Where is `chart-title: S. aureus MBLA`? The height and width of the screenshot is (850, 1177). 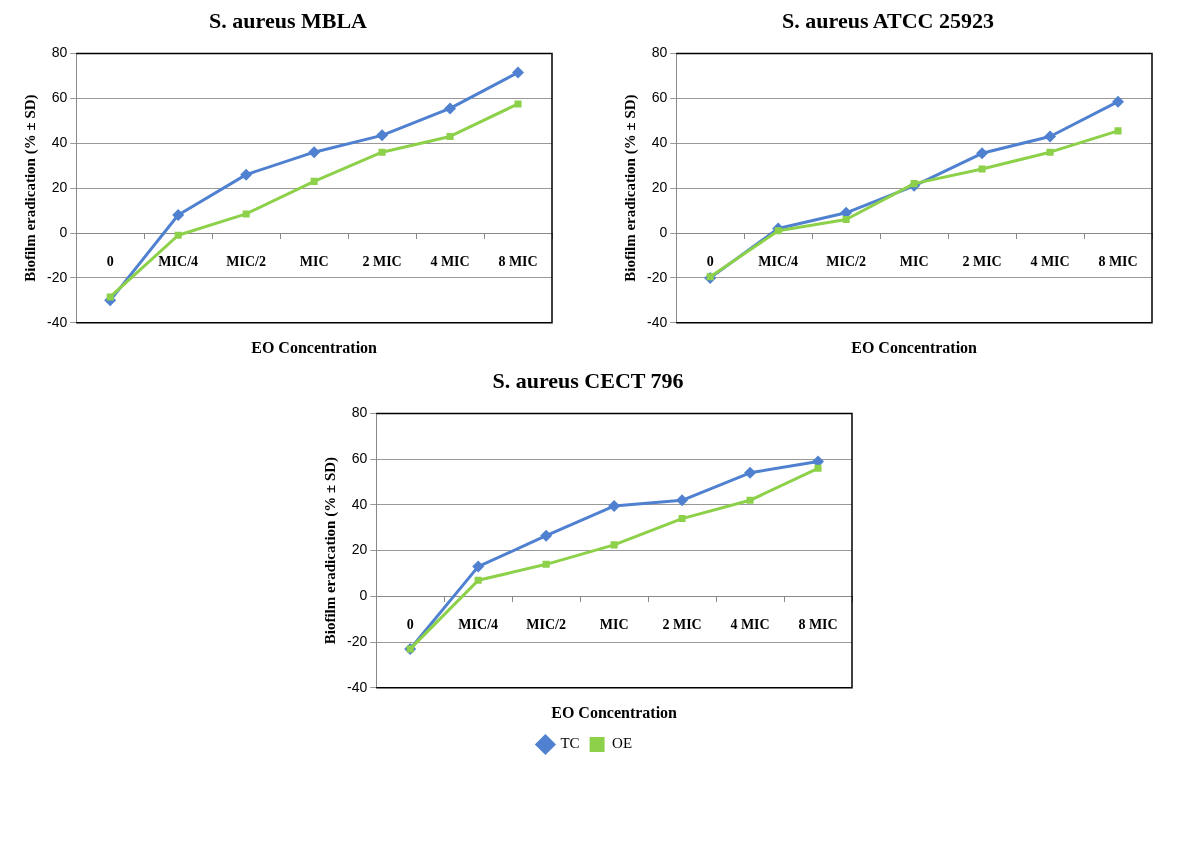 chart-title: S. aureus MBLA is located at coordinates (288, 21).